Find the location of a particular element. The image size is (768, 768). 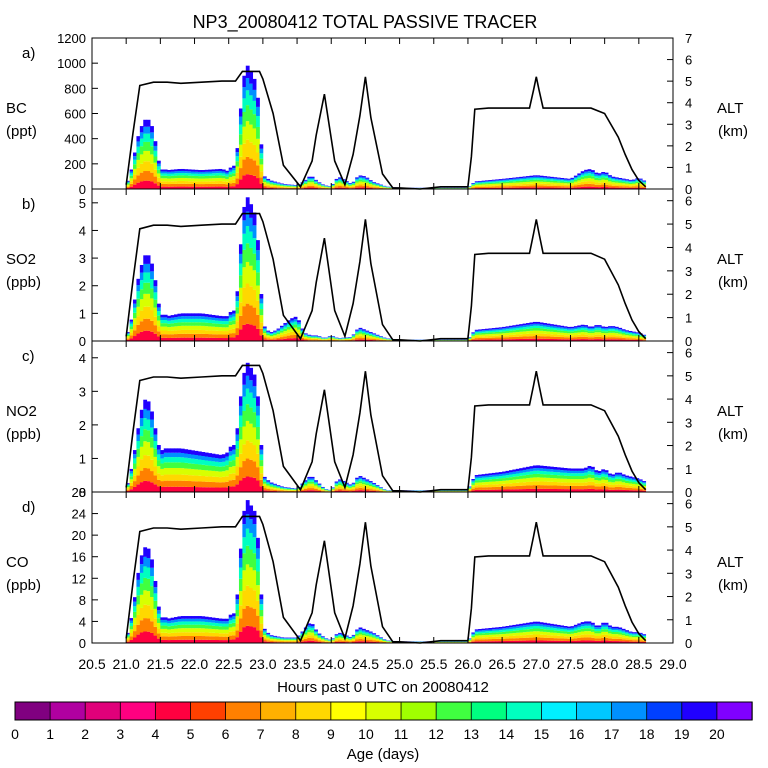

alt-tick-label: 7 is located at coordinates (688, 38).